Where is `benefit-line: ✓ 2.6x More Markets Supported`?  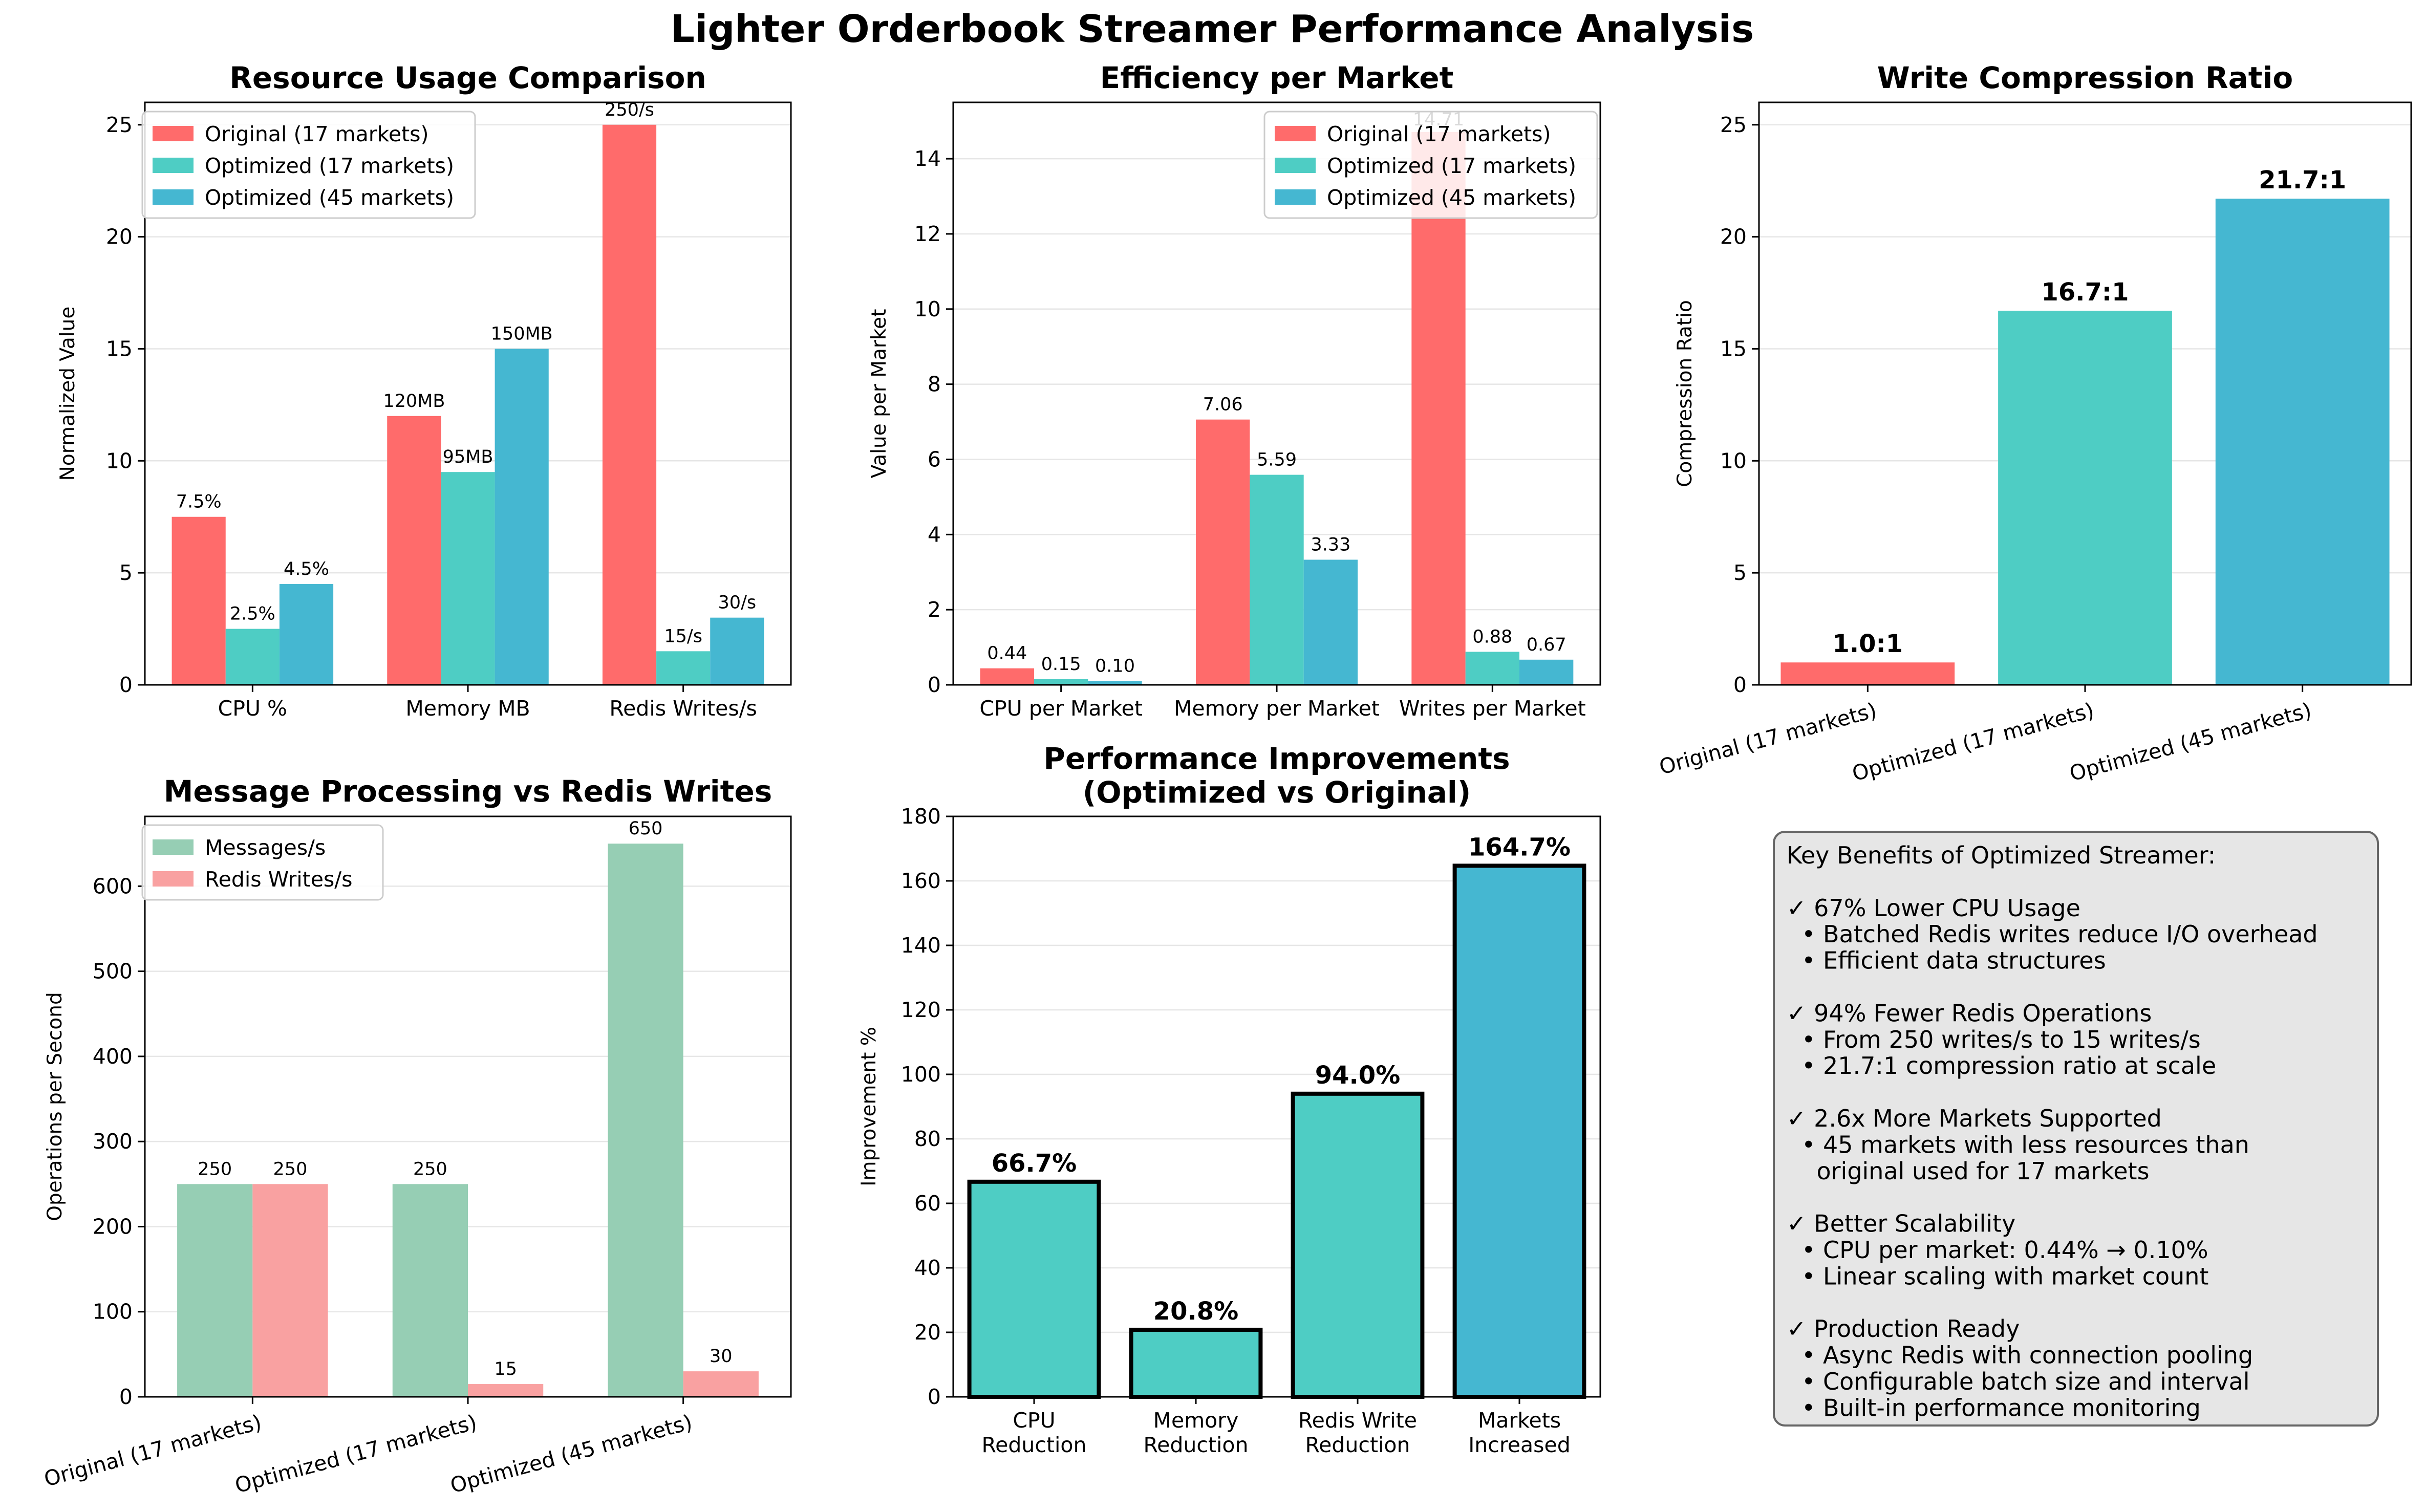 benefit-line: ✓ 2.6x More Markets Supported is located at coordinates (1974, 1118).